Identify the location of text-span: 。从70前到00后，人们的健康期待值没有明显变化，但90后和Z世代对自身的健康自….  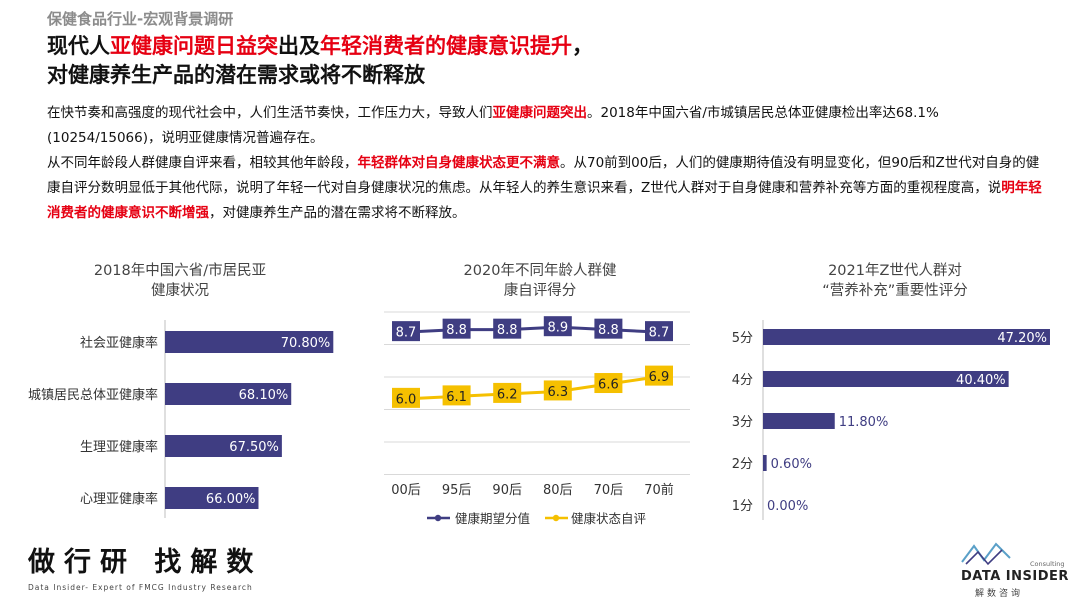
(543, 175).